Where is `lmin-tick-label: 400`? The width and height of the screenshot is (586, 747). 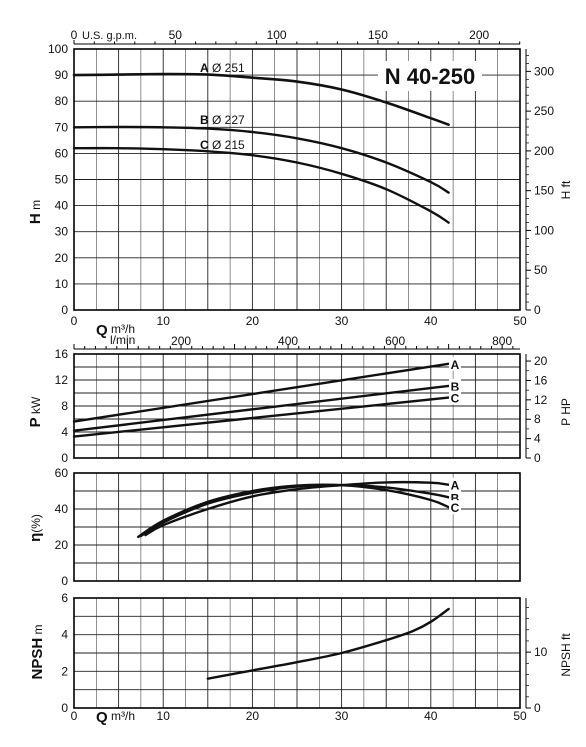
lmin-tick-label: 400 is located at coordinates (288, 341).